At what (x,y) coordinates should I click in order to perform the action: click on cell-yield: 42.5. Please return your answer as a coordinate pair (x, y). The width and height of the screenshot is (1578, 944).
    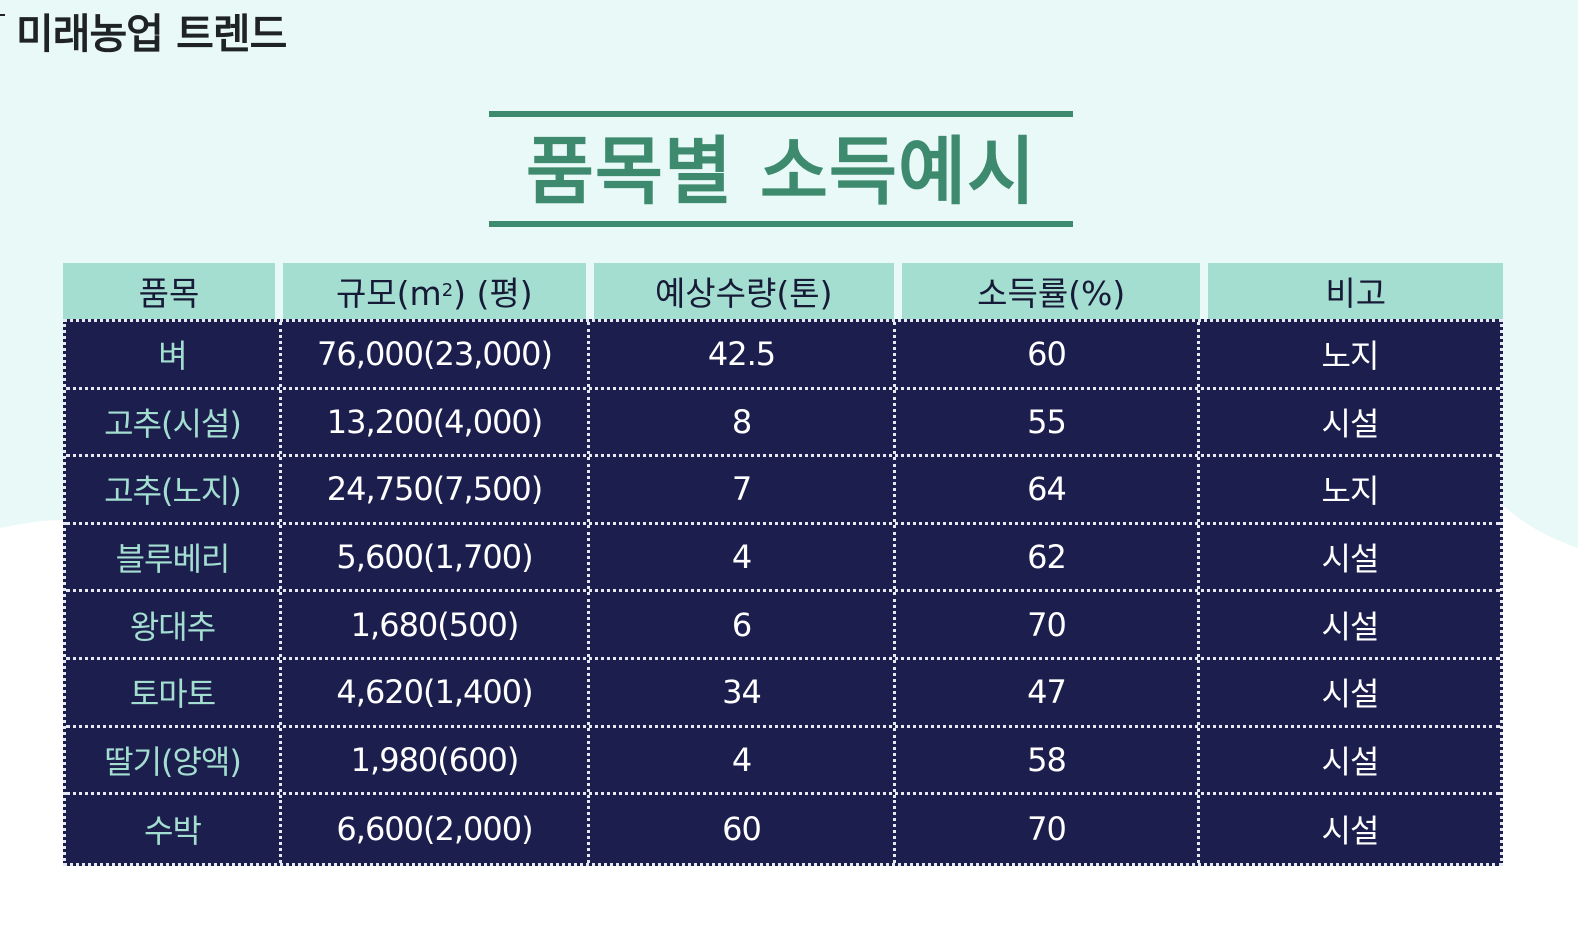
    Looking at the image, I should click on (743, 354).